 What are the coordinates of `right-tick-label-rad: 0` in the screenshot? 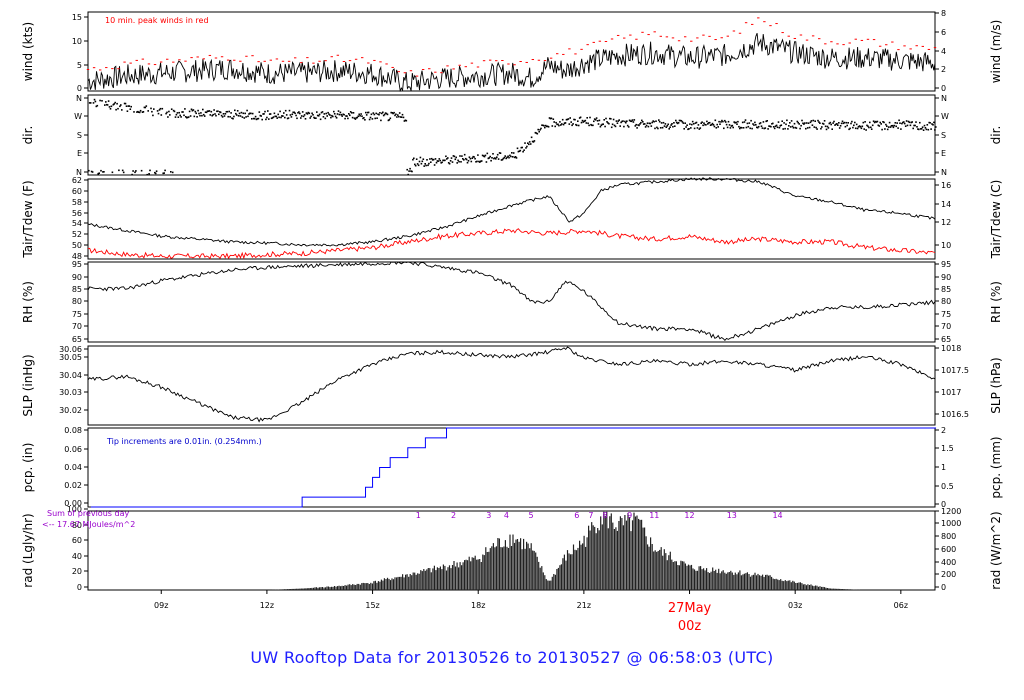 It's located at (943, 587).